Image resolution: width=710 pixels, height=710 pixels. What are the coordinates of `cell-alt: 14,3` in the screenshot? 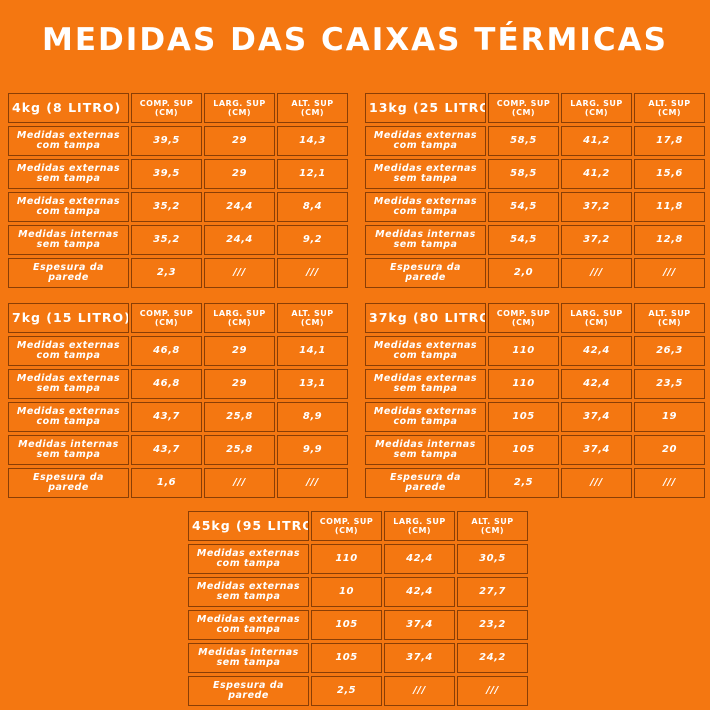 It's located at (312, 141).